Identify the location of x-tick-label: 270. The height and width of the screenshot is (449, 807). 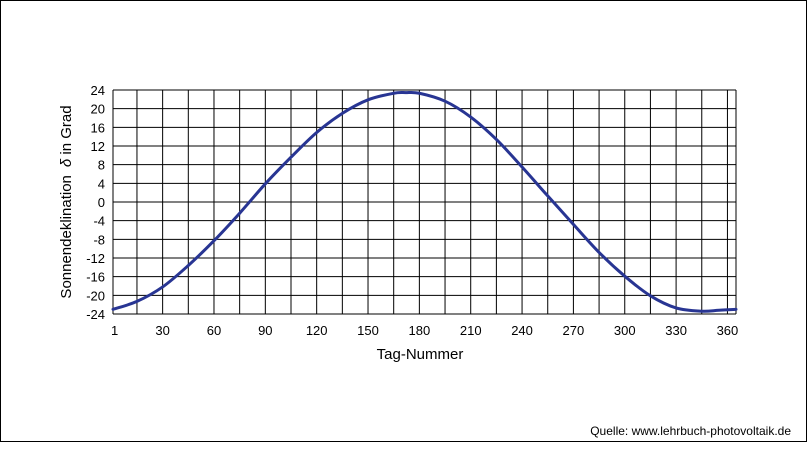
(574, 330).